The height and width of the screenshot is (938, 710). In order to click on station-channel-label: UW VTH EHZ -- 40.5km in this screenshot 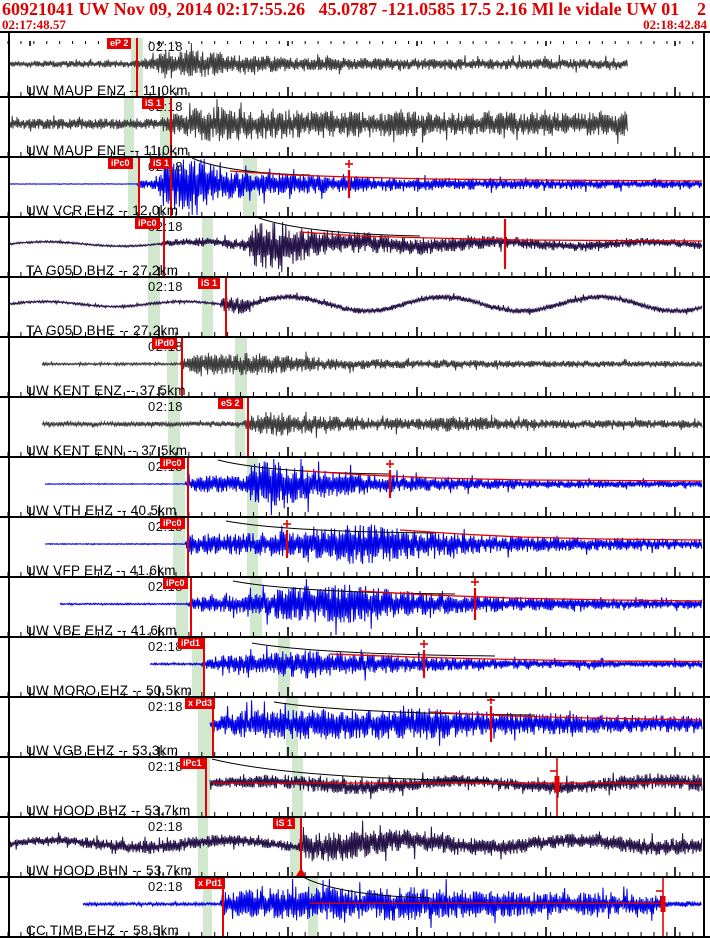, I will do `click(101, 510)`.